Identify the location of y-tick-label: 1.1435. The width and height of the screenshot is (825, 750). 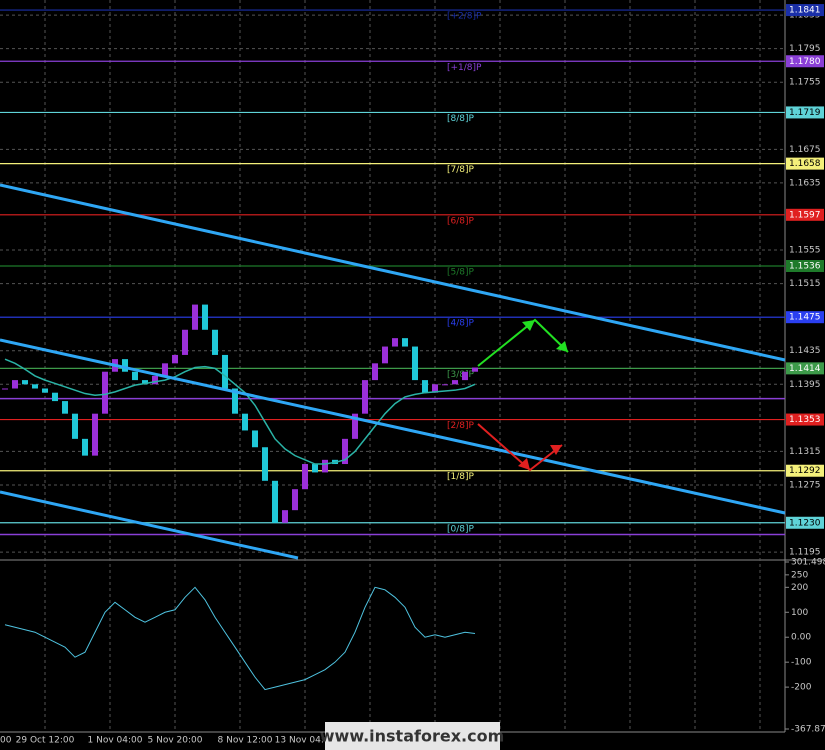
(805, 351).